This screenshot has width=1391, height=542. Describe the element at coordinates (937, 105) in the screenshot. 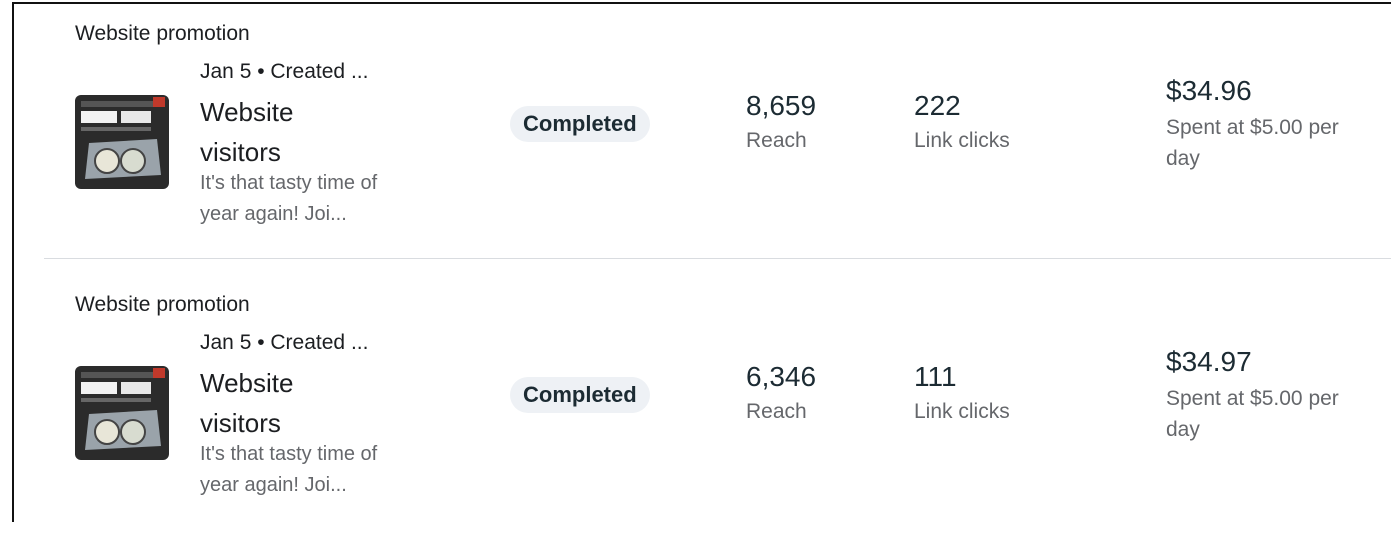

I see `clicks-value: 222` at that location.